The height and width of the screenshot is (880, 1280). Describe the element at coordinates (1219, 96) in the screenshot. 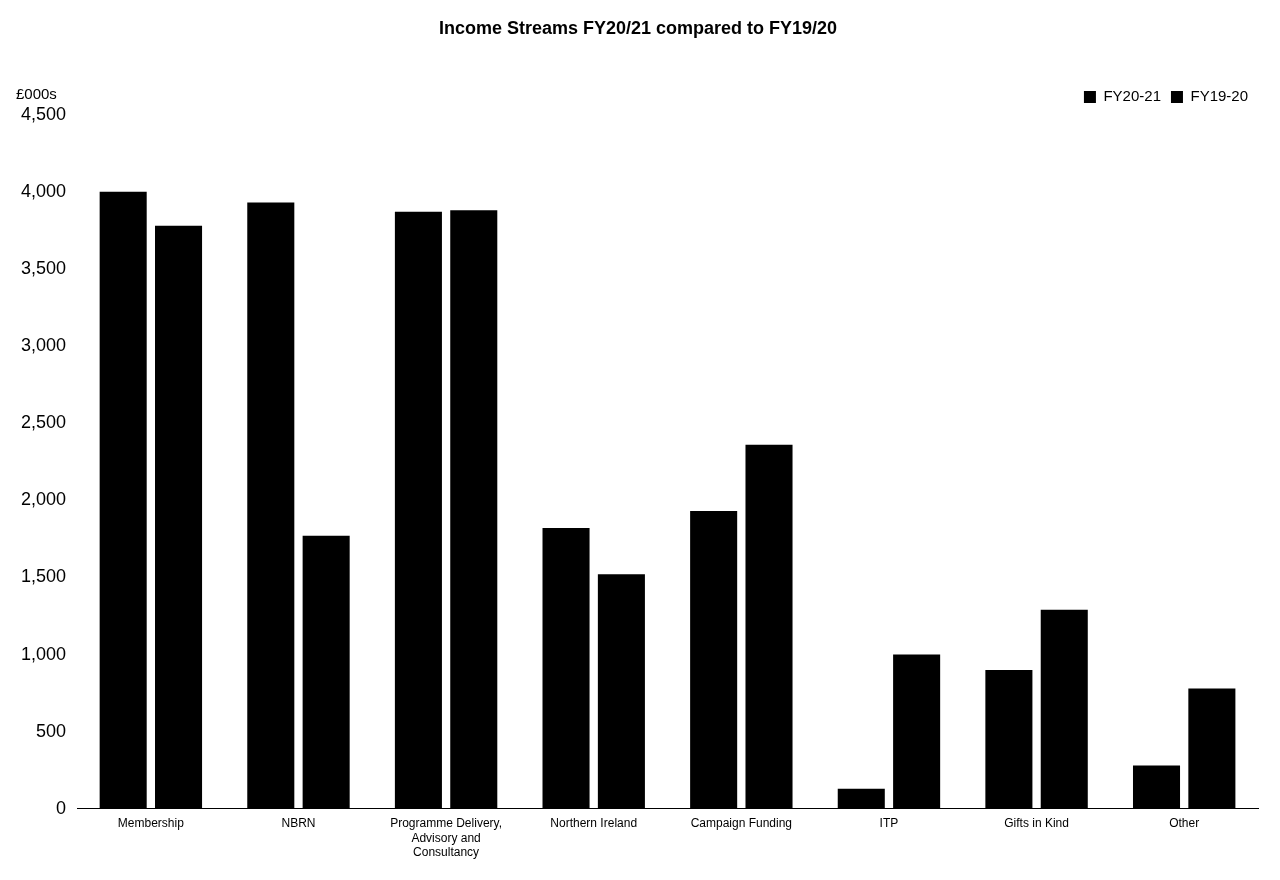

I see `legend-label: FY19-20` at that location.